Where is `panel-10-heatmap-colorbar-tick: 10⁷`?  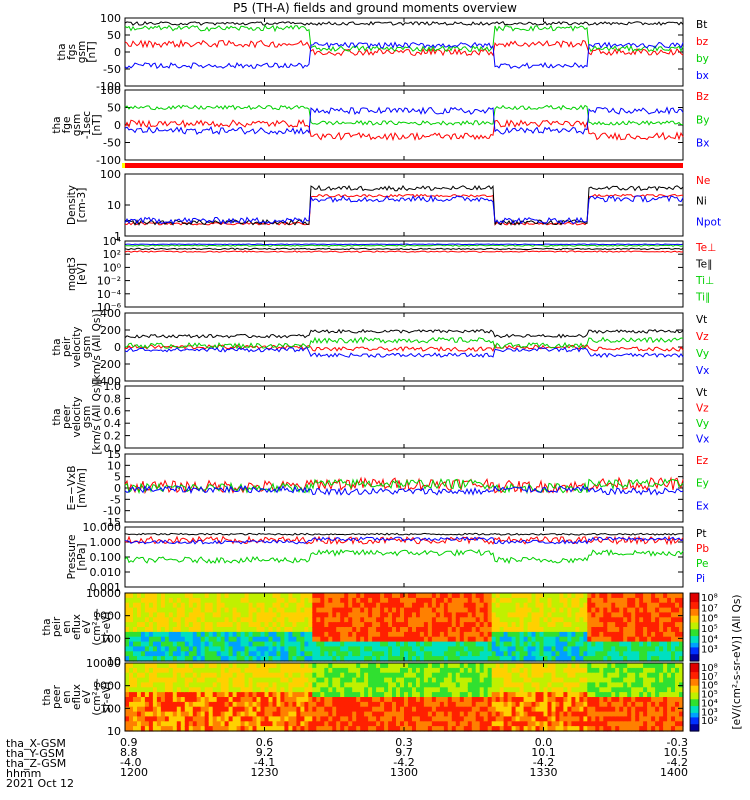
panel-10-heatmap-colorbar-tick: 10⁷ is located at coordinates (709, 677).